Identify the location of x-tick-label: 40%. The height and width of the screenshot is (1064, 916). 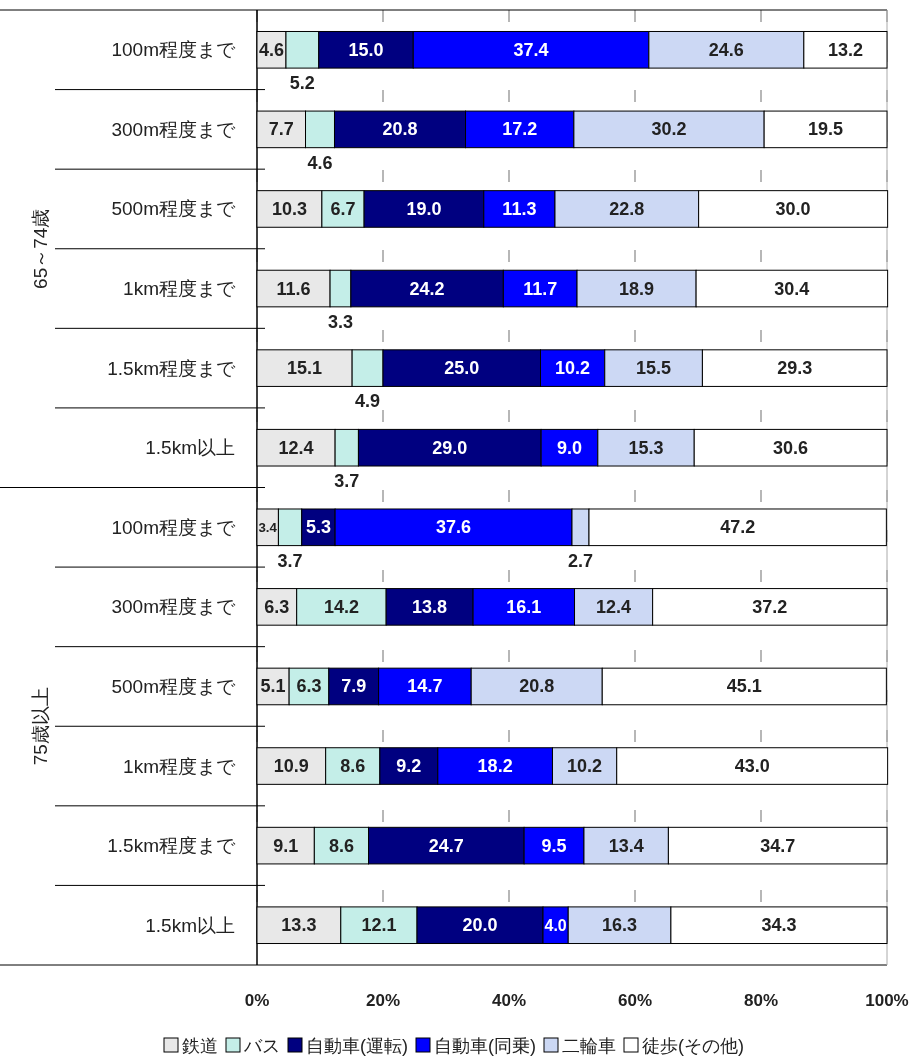
(509, 1000).